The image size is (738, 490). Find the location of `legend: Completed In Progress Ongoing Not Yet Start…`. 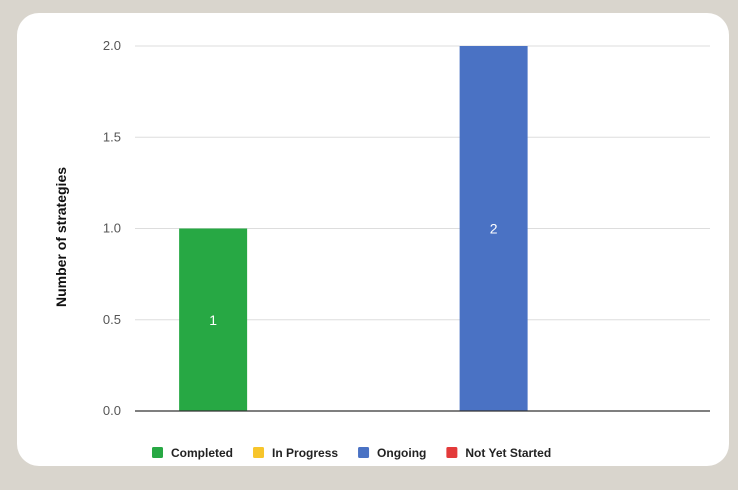

legend: Completed In Progress Ongoing Not Yet Start… is located at coordinates (351, 453).